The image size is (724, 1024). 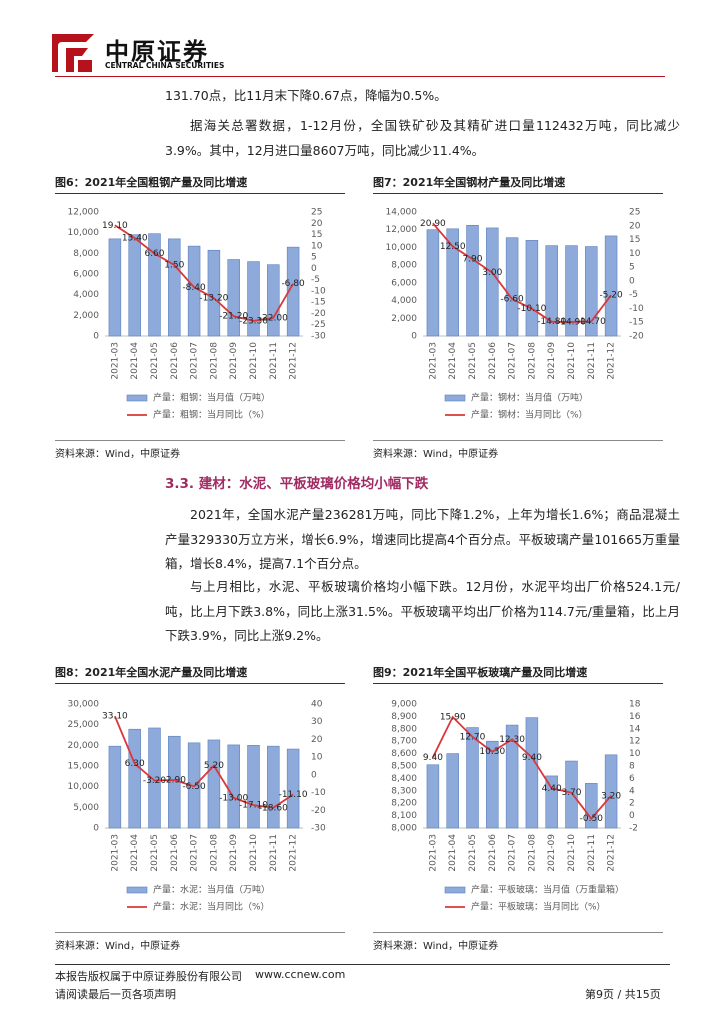 What do you see at coordinates (115, 717) in the screenshot?
I see `data-label: 33.10` at bounding box center [115, 717].